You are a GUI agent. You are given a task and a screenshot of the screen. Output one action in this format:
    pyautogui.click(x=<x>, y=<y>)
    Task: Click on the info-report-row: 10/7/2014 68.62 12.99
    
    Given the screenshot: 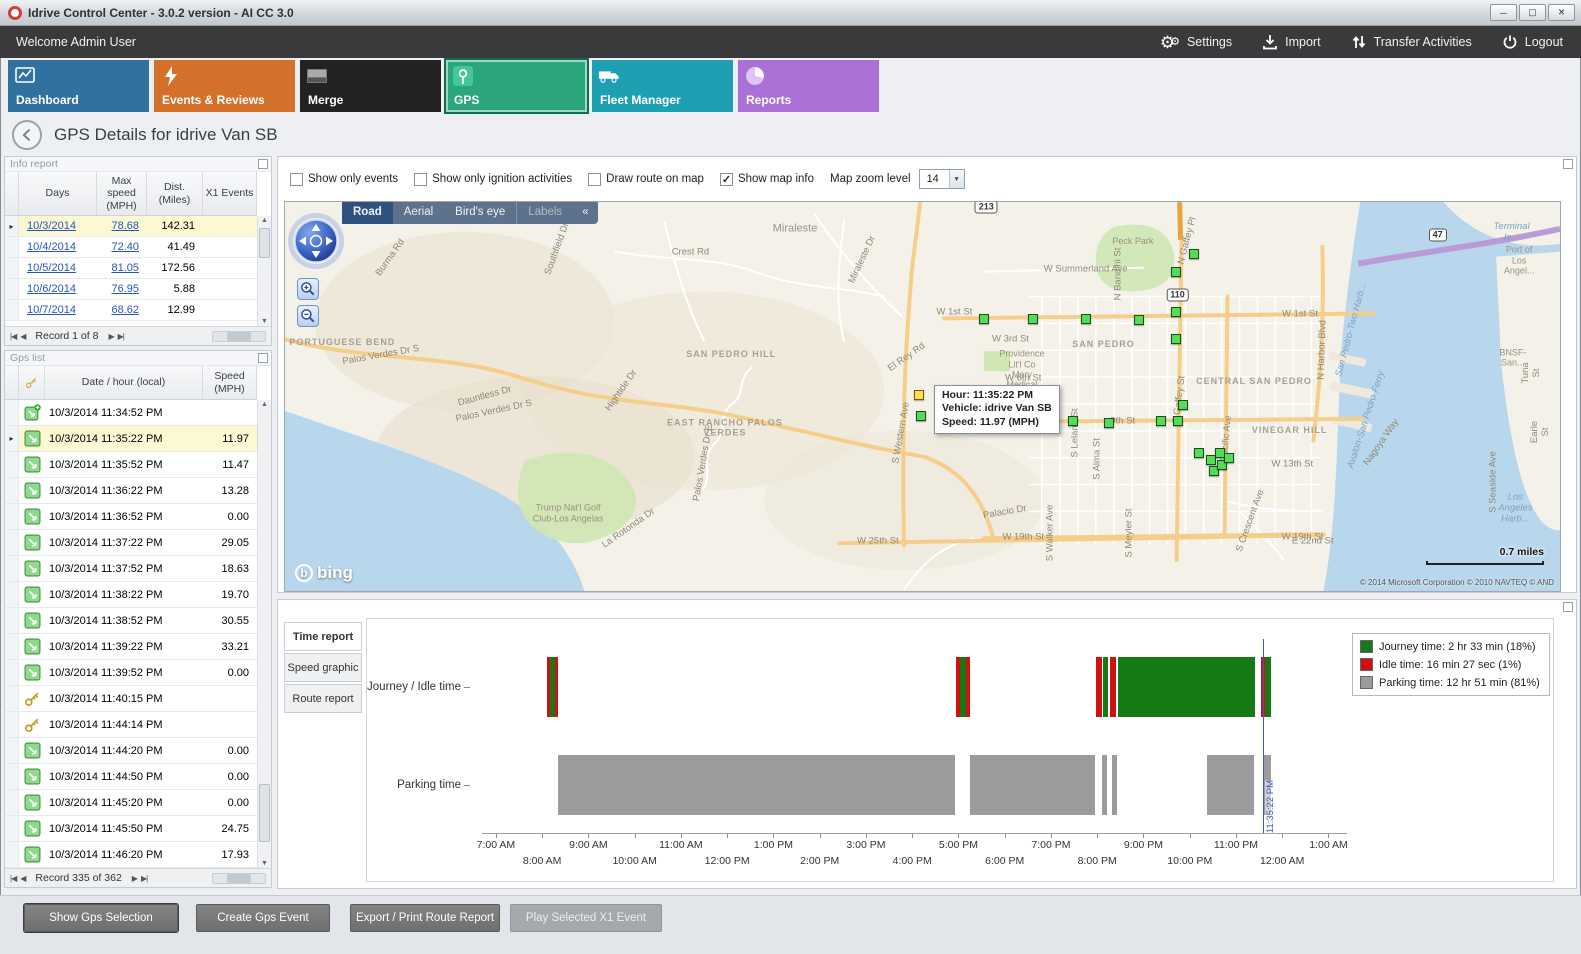 What is the action you would take?
    pyautogui.click(x=131, y=310)
    